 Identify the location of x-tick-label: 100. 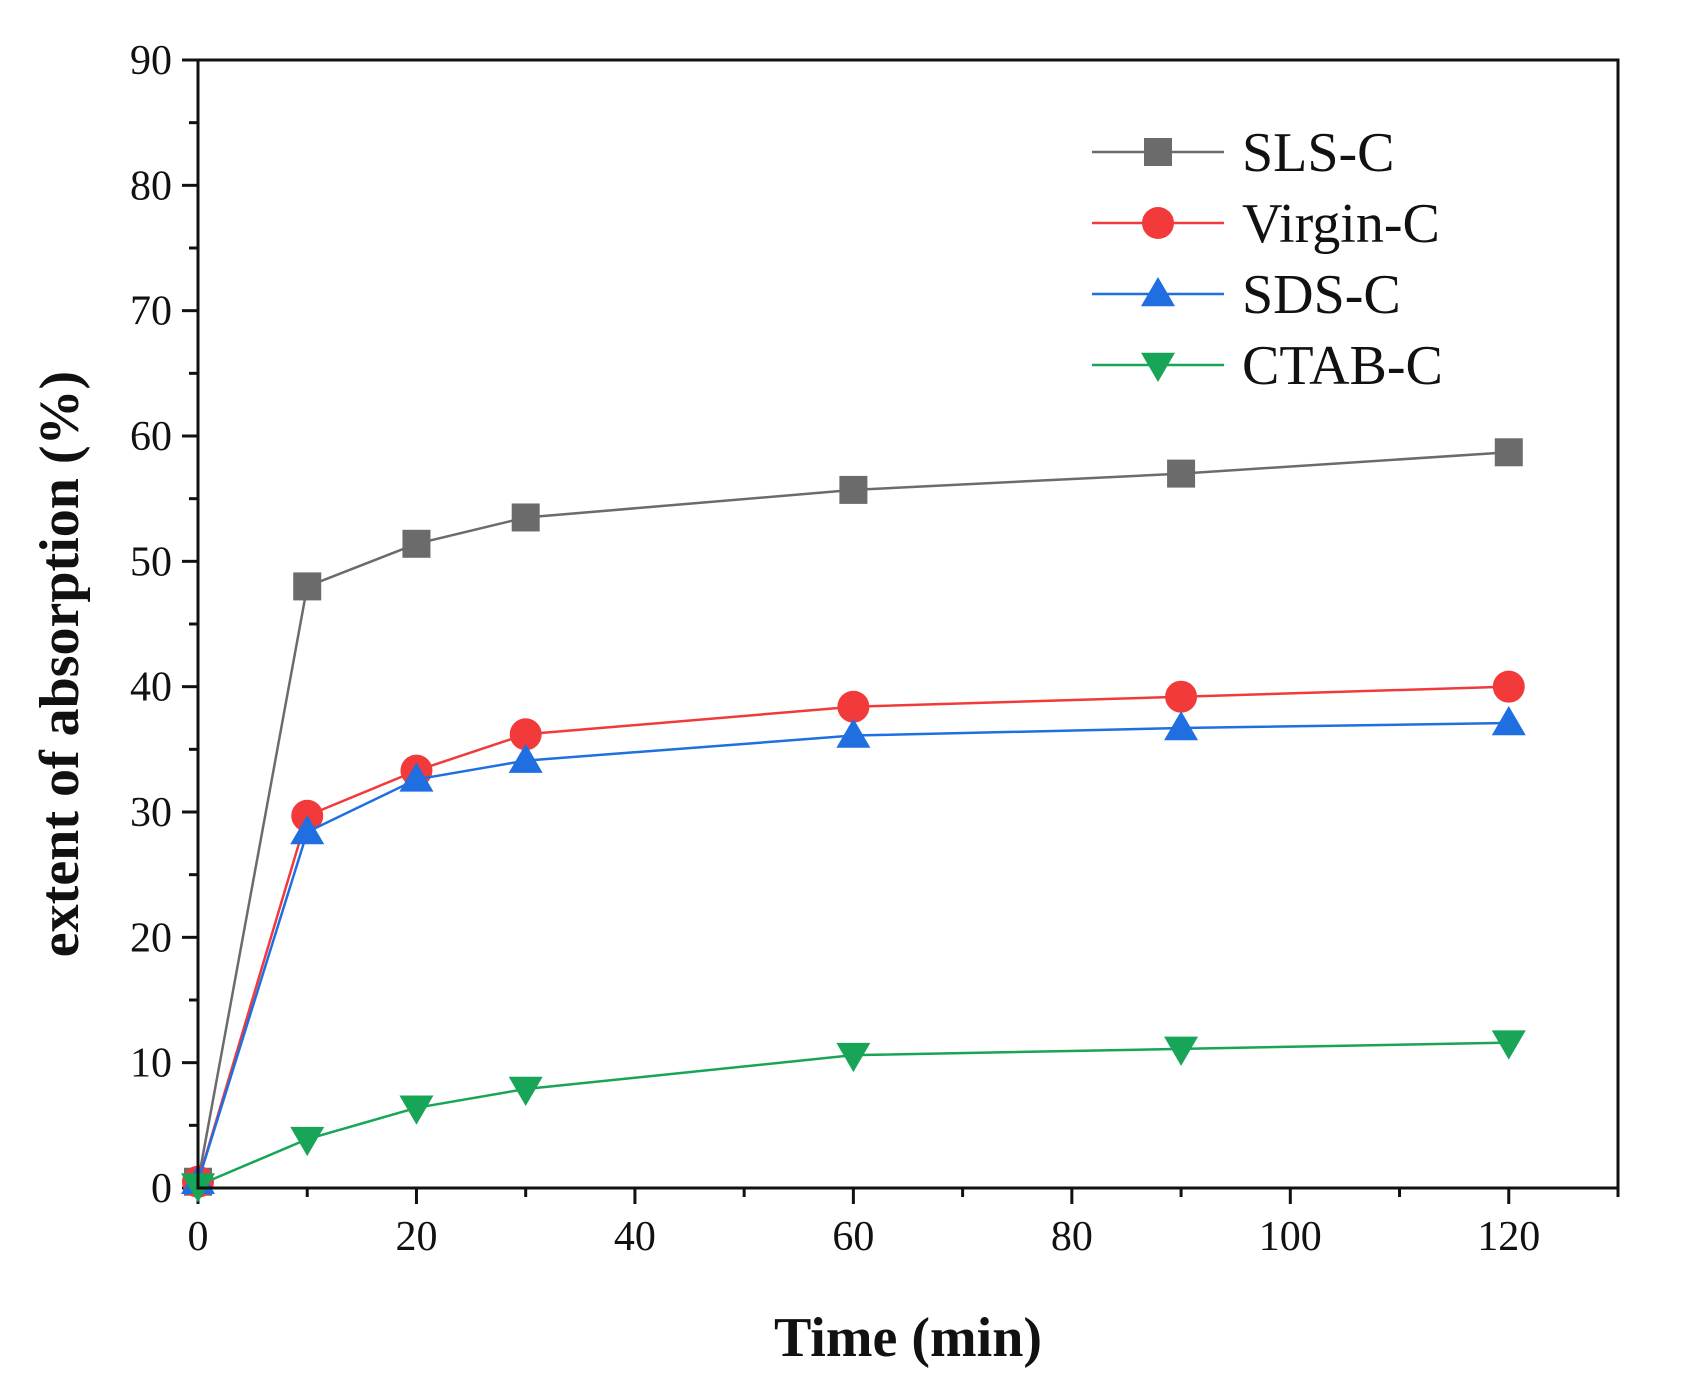
(1290, 1237).